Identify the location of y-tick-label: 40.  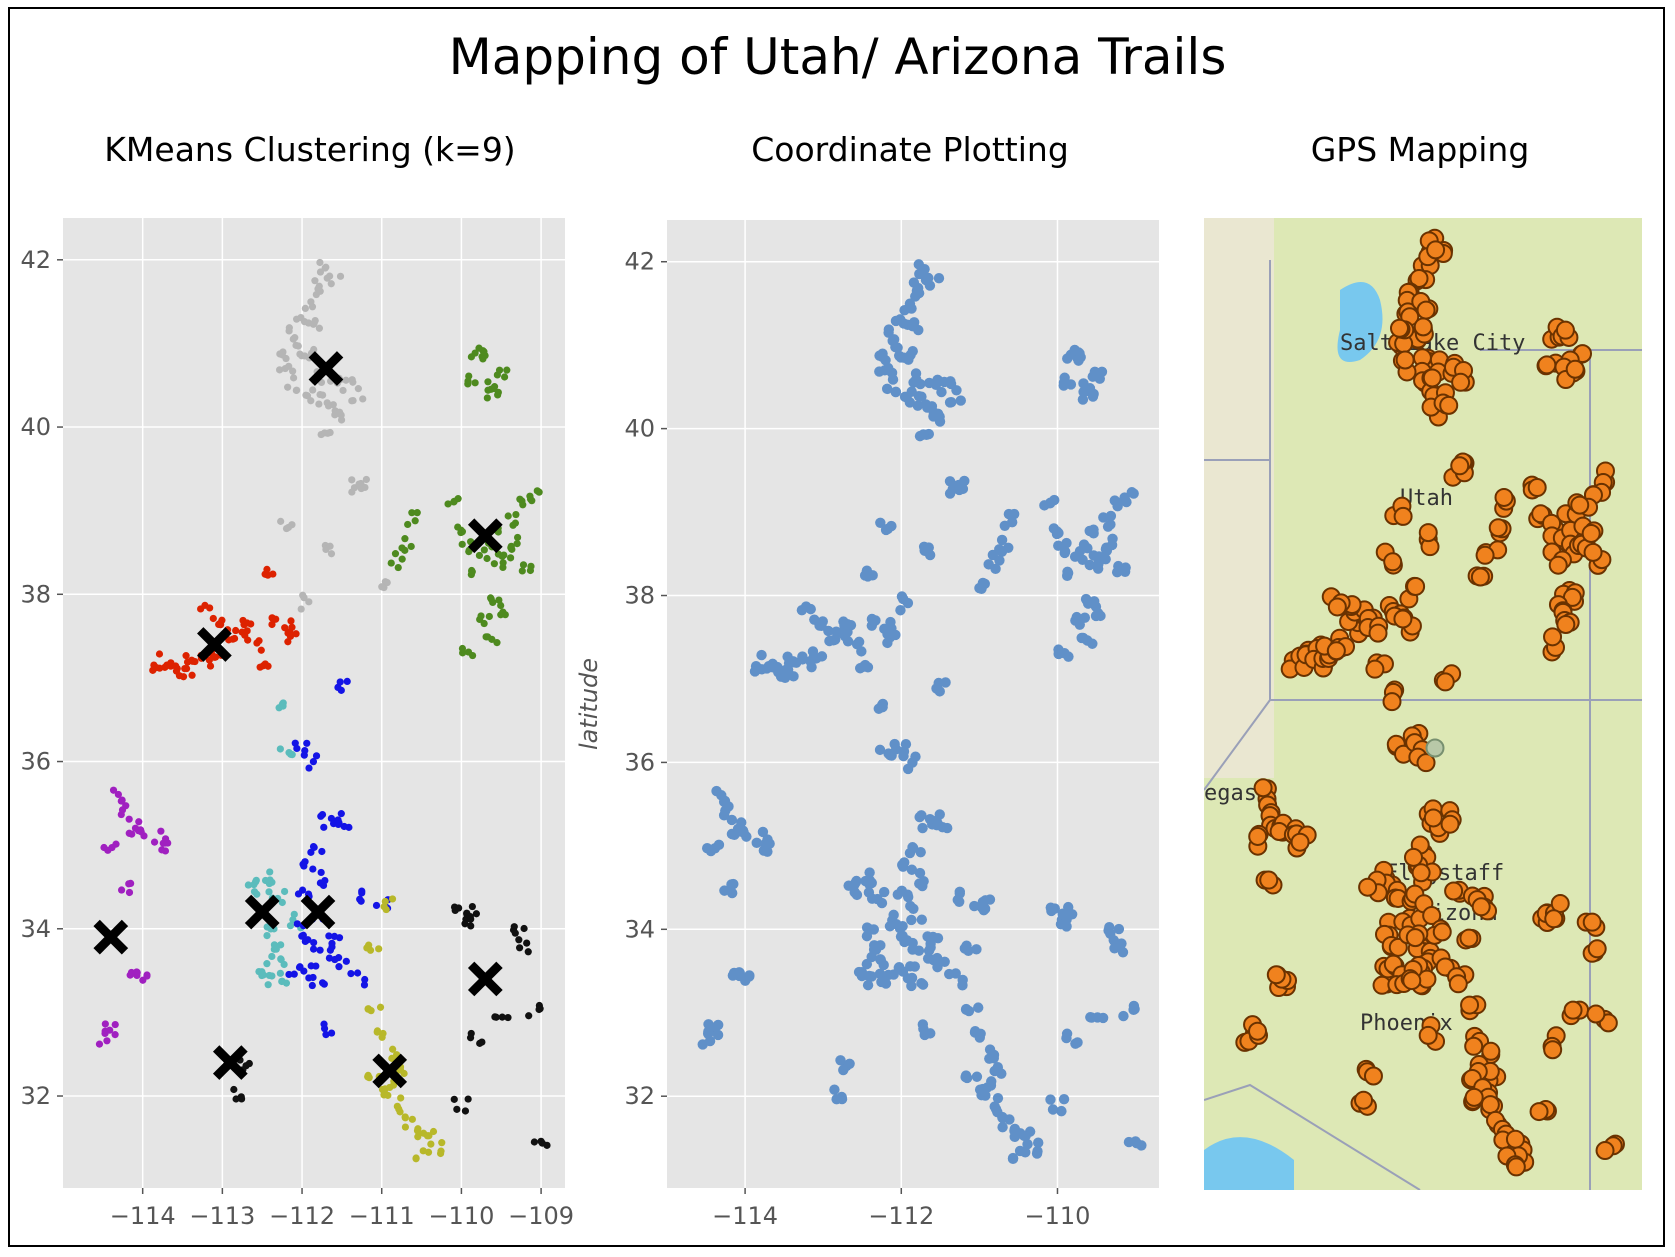
(35, 427).